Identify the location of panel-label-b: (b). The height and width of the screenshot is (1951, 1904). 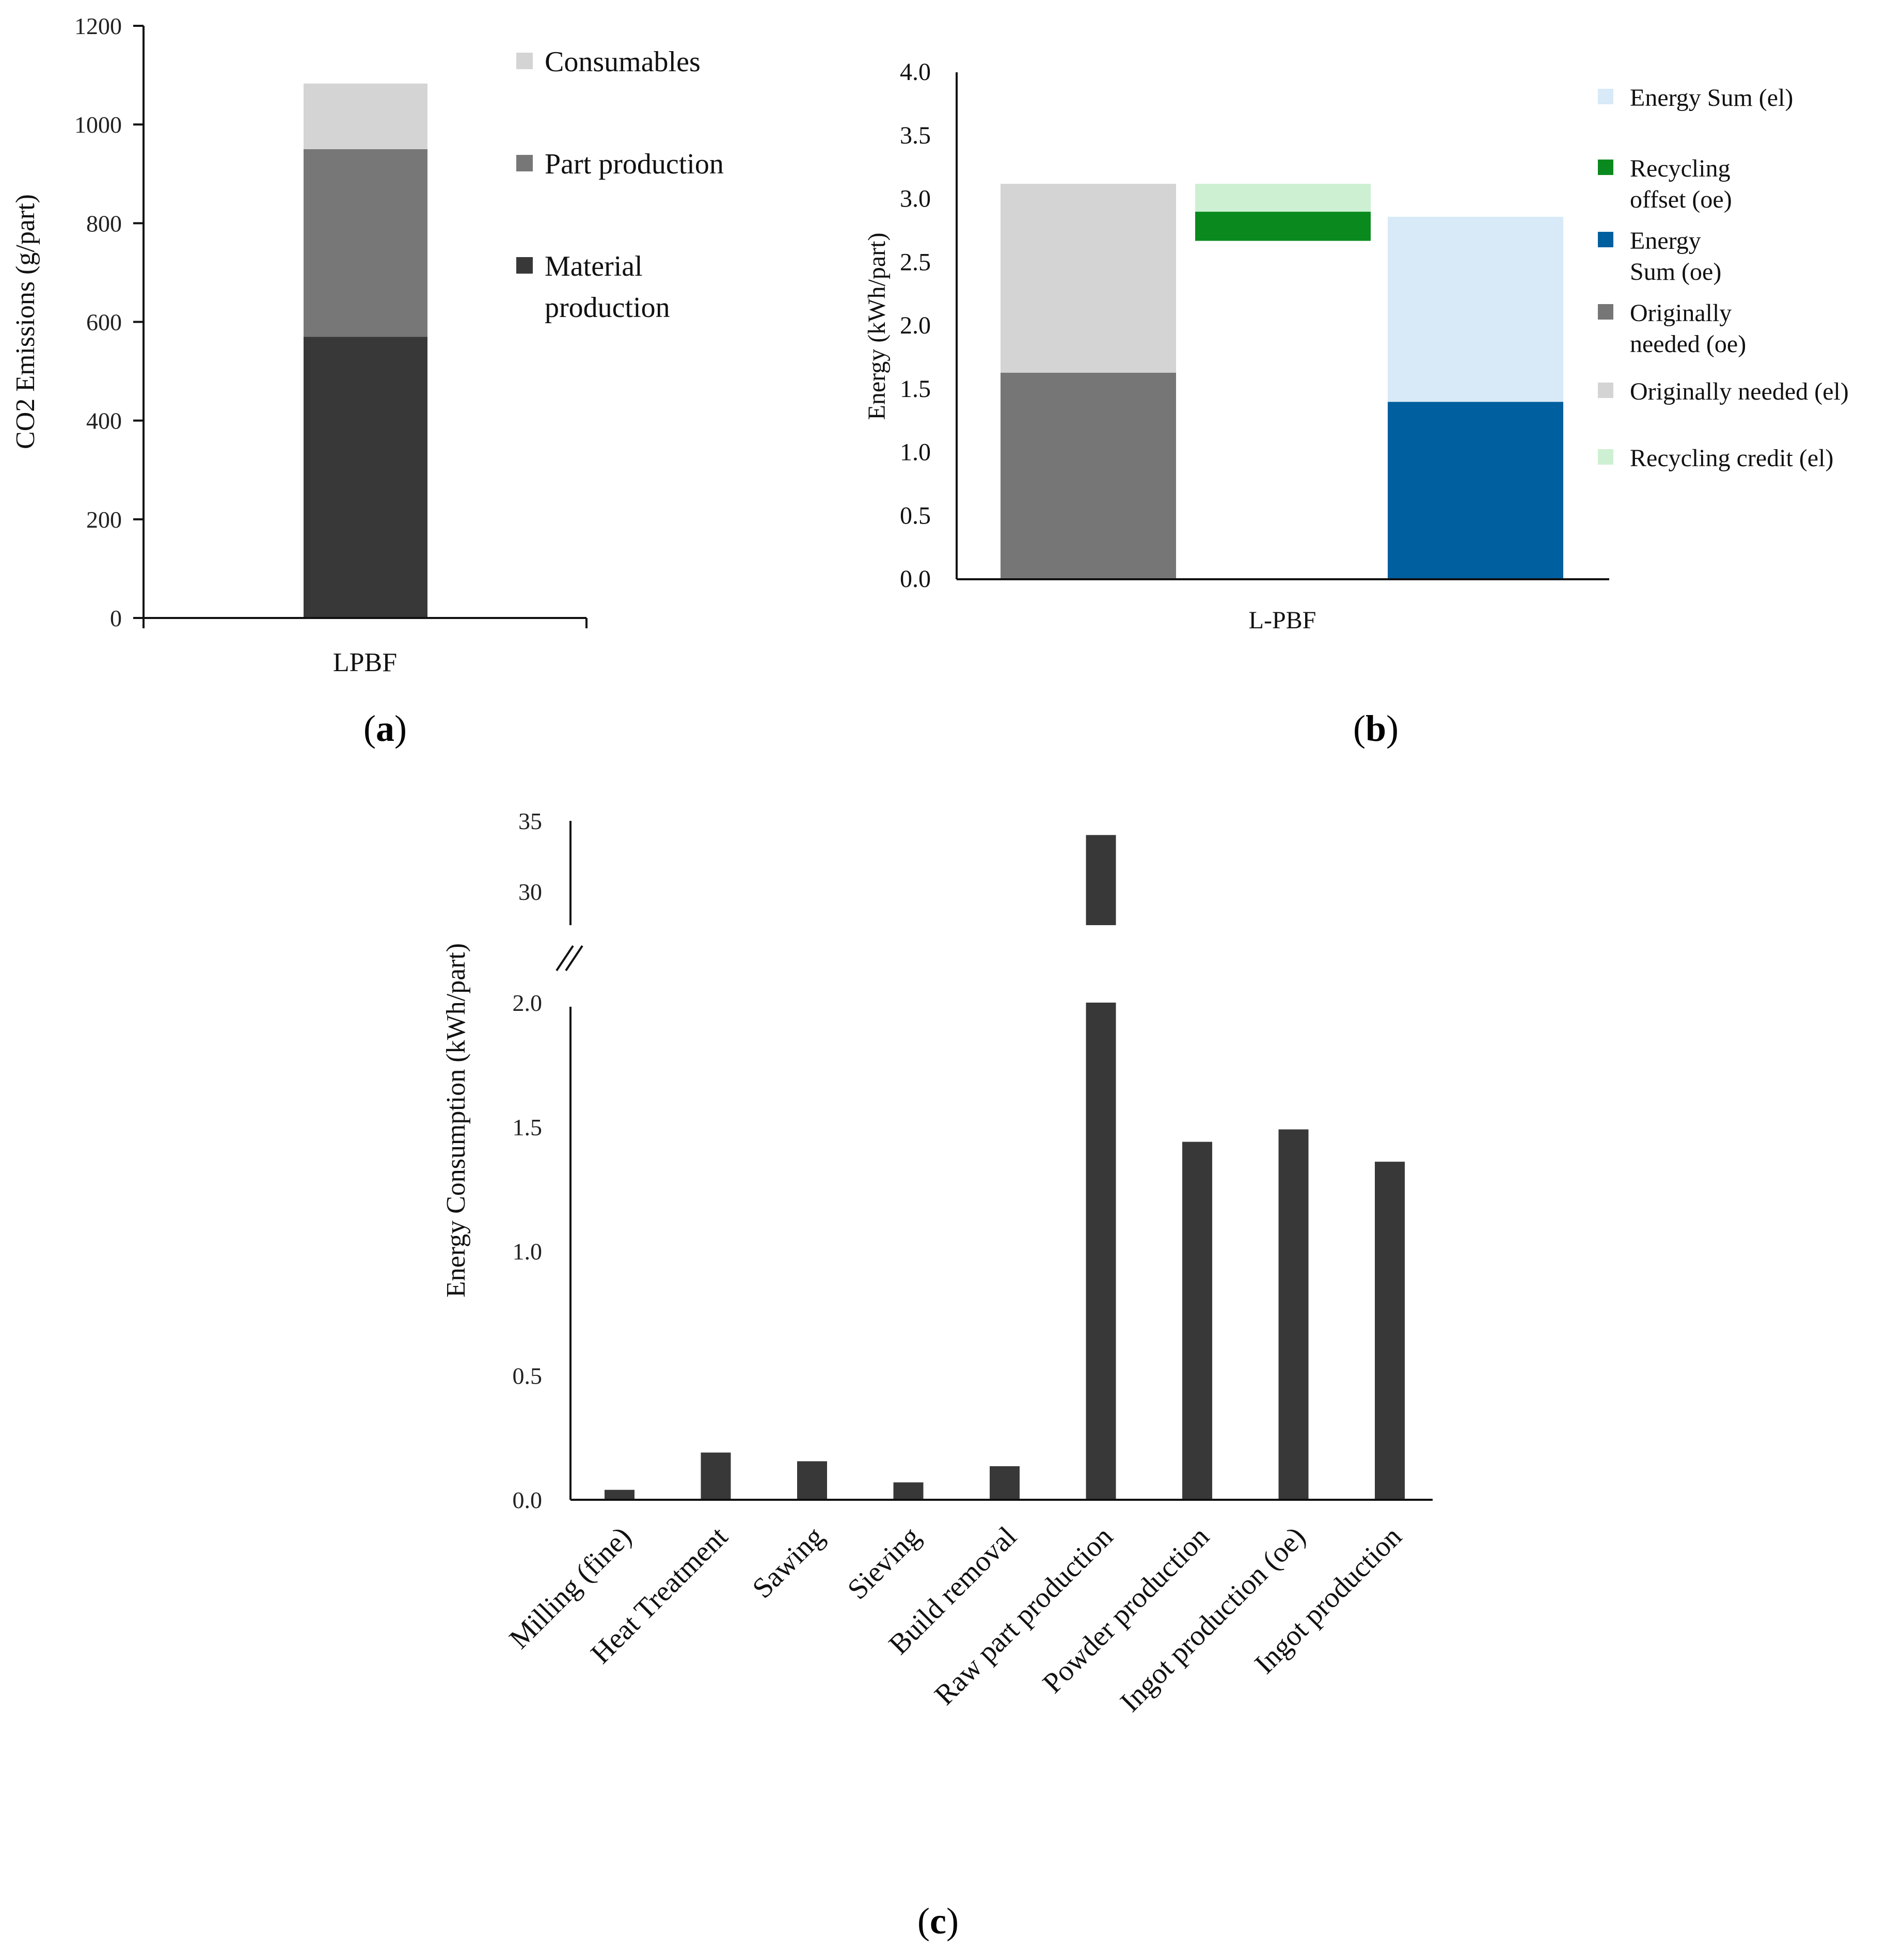
(1376, 729).